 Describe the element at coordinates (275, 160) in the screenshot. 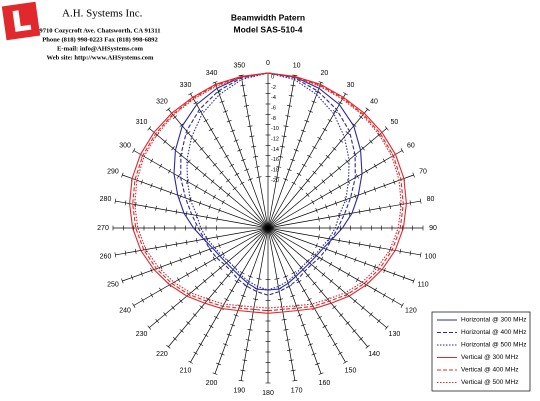

I see `r-tick-label: -16` at that location.